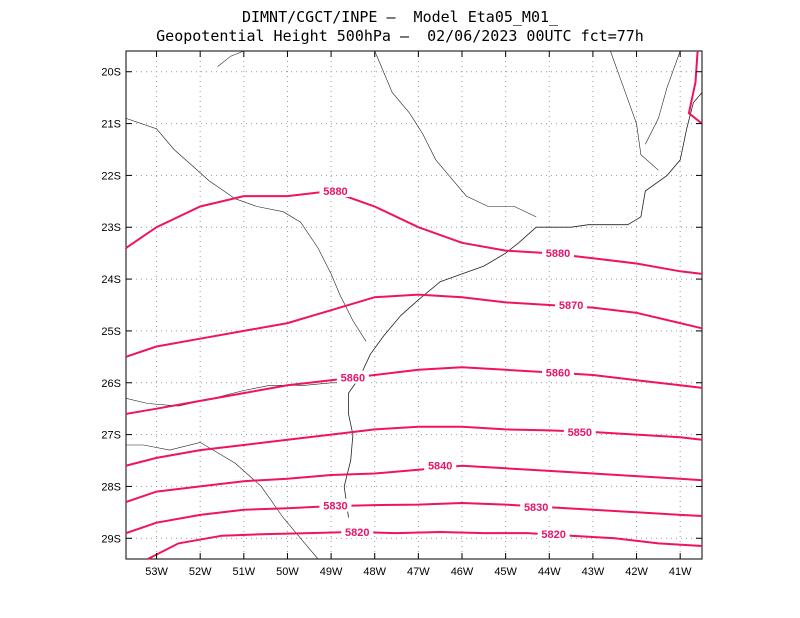 This screenshot has width=800, height=618. What do you see at coordinates (331, 572) in the screenshot?
I see `lon-tick-label: 49W` at bounding box center [331, 572].